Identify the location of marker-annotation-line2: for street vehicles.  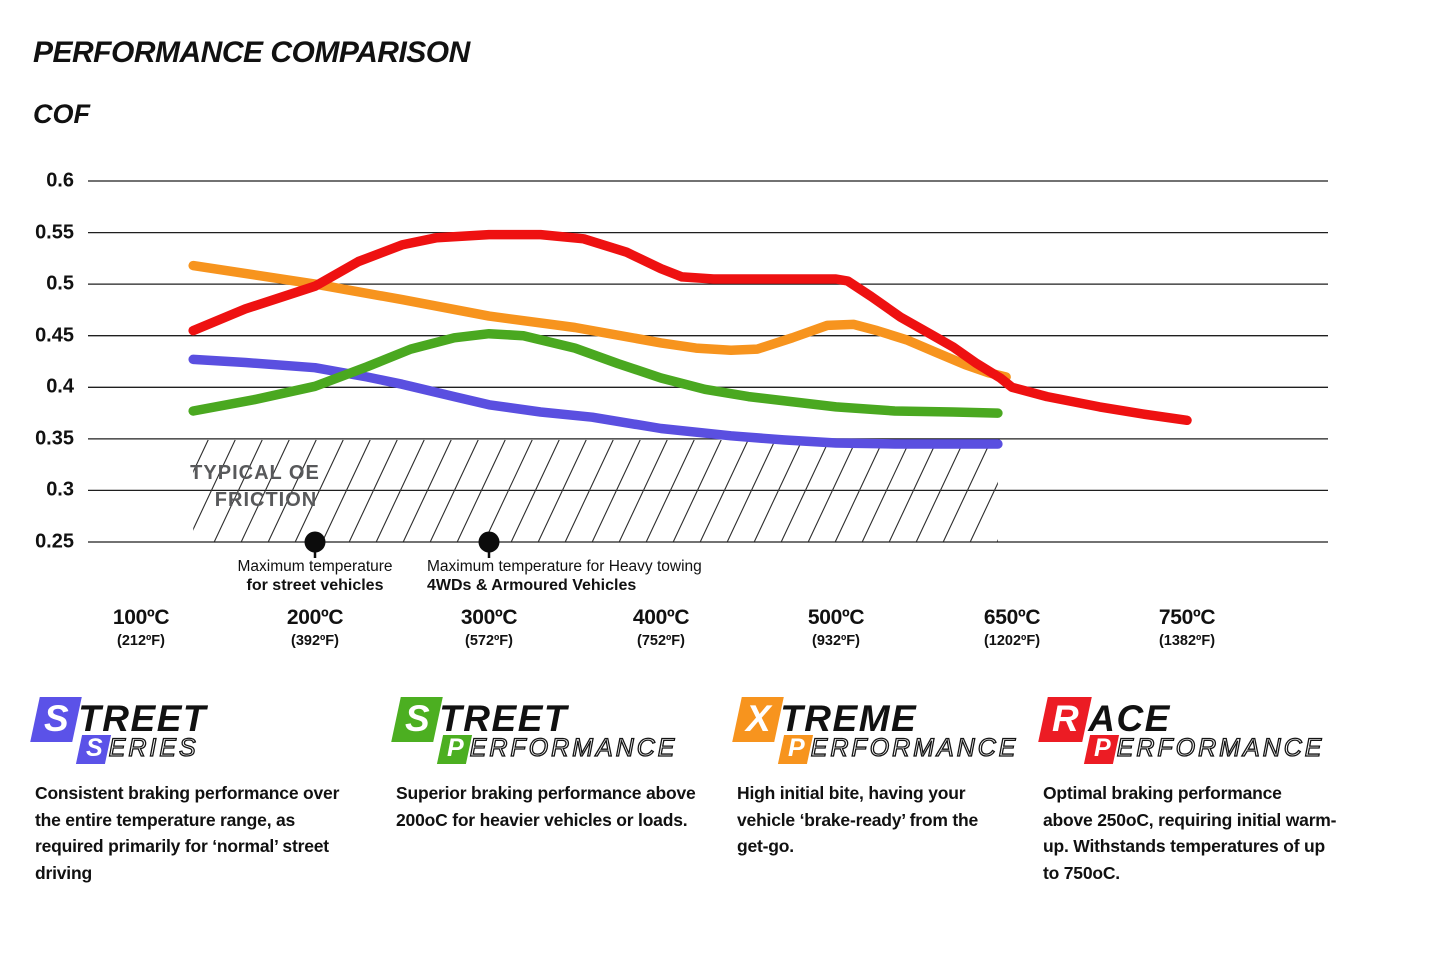
(315, 585).